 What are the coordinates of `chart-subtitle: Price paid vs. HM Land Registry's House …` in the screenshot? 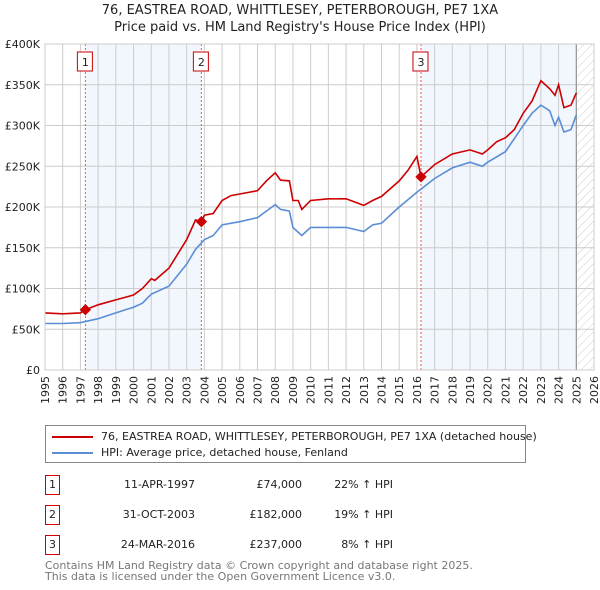 It's located at (300, 27).